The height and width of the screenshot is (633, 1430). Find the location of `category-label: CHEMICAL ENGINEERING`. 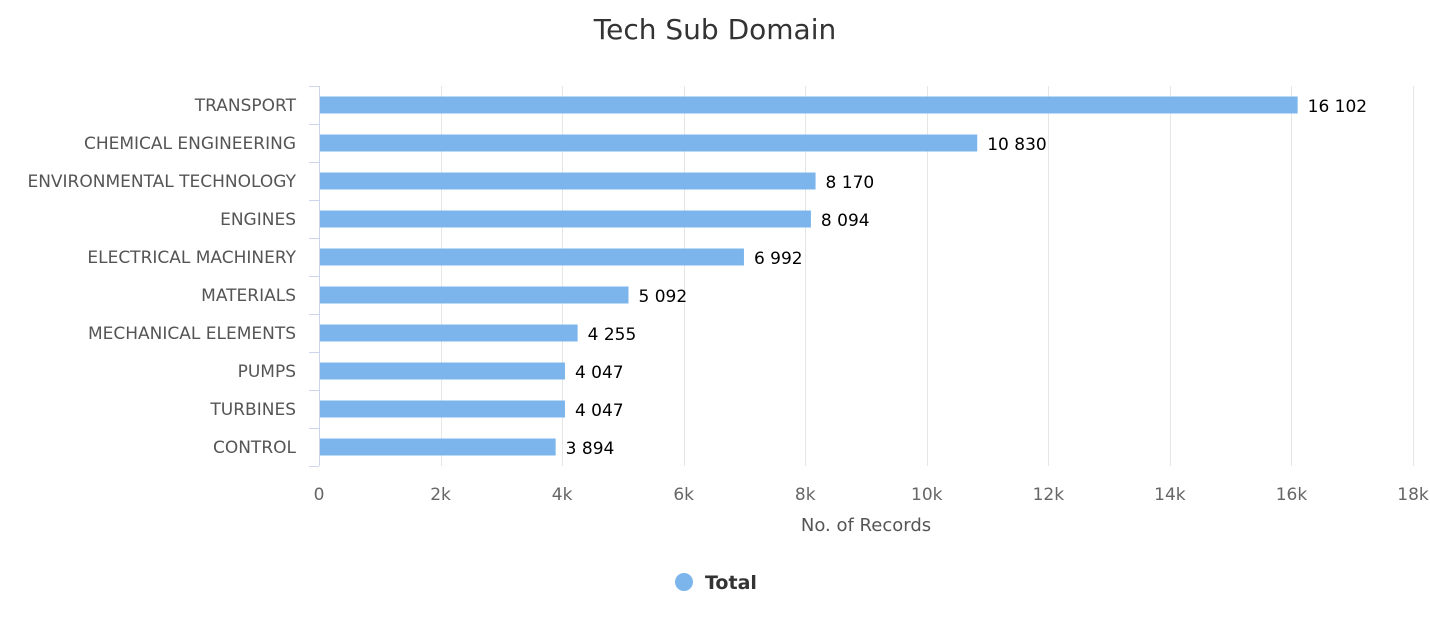

category-label: CHEMICAL ENGINEERING is located at coordinates (190, 144).